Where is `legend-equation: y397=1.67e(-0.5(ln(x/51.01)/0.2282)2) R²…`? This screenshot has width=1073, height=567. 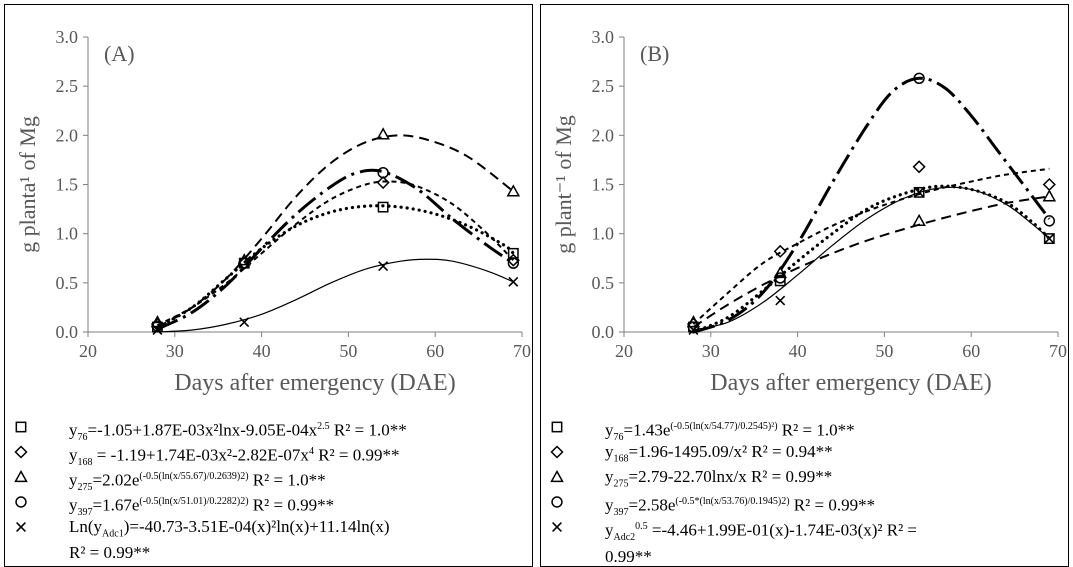 legend-equation: y397=1.67e(-0.5(ln(x/51.01)/0.2282)2) R²… is located at coordinates (202, 507).